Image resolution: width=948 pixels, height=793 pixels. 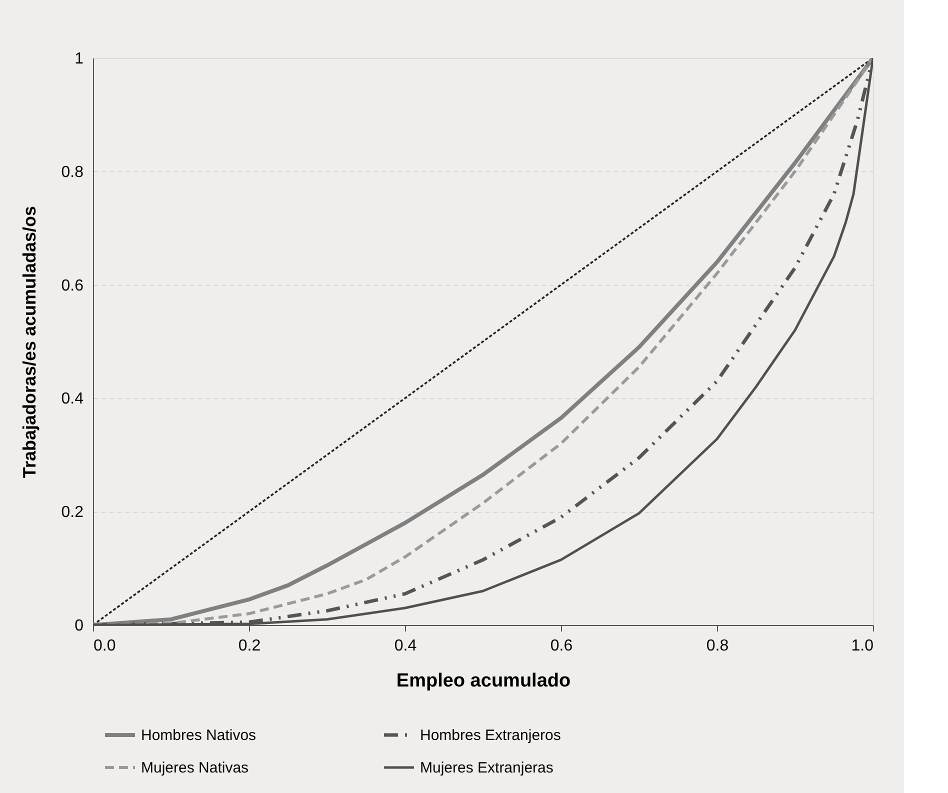 What do you see at coordinates (29, 342) in the screenshot?
I see `y-axis-title: Trabajadoras/es acumuladas/os` at bounding box center [29, 342].